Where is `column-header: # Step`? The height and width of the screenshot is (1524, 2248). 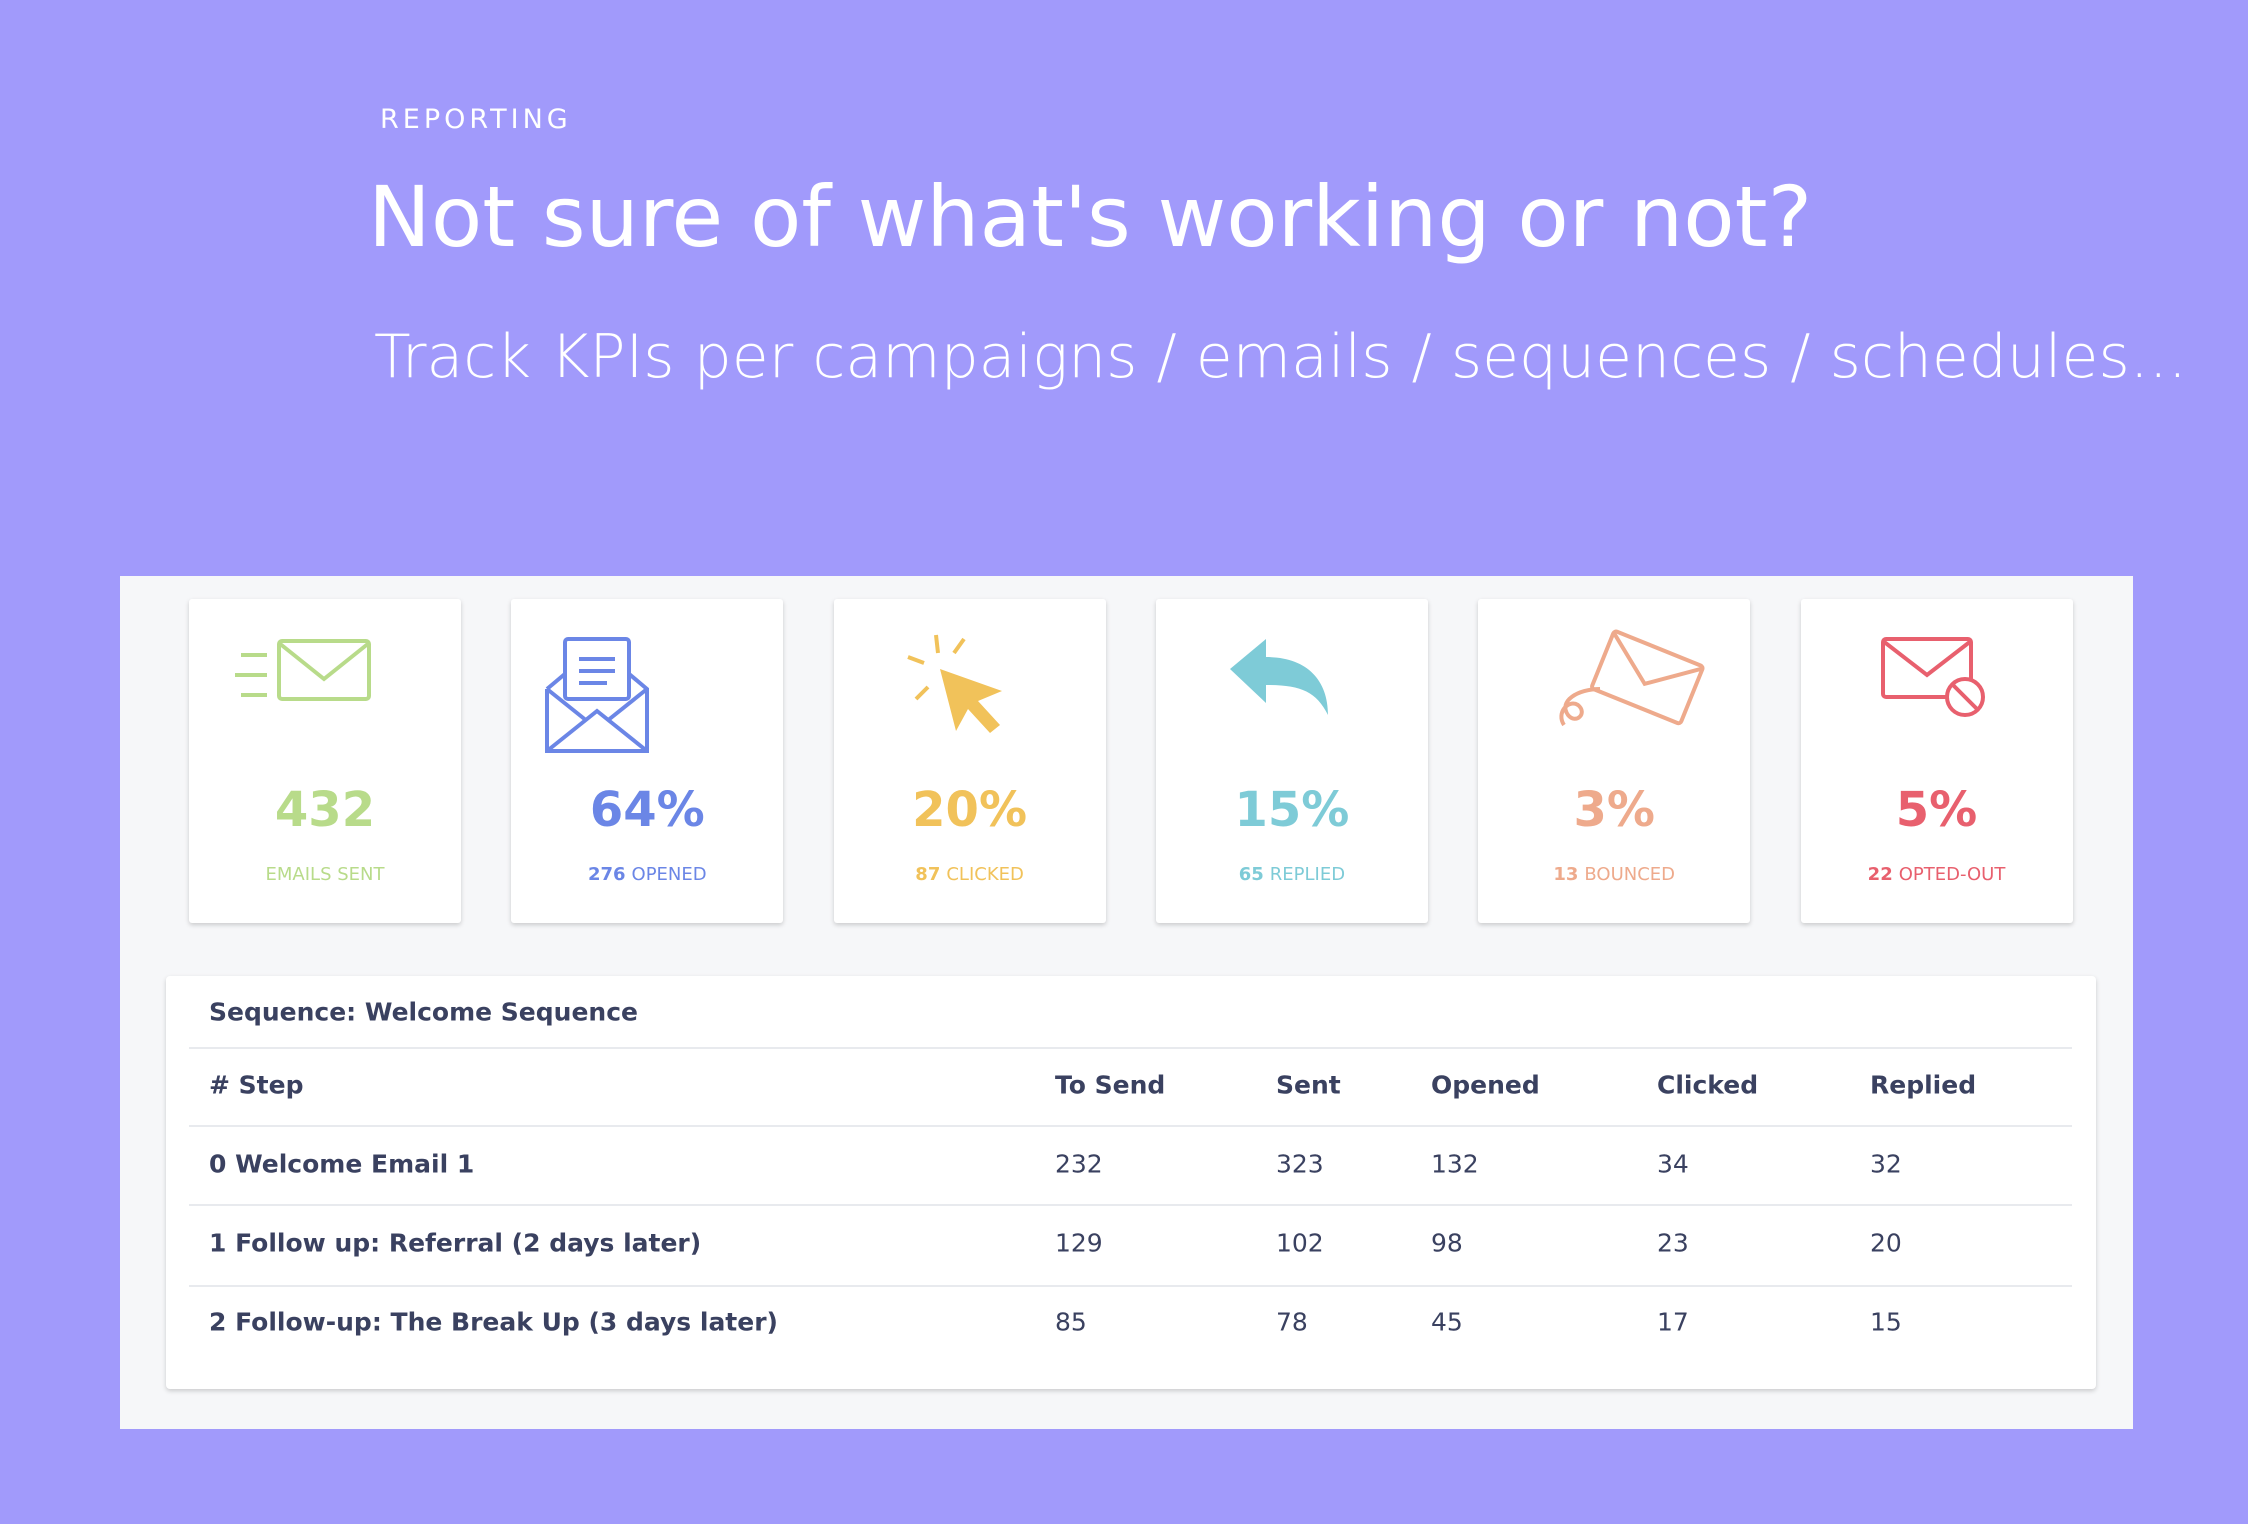
column-header: # Step is located at coordinates (256, 1085).